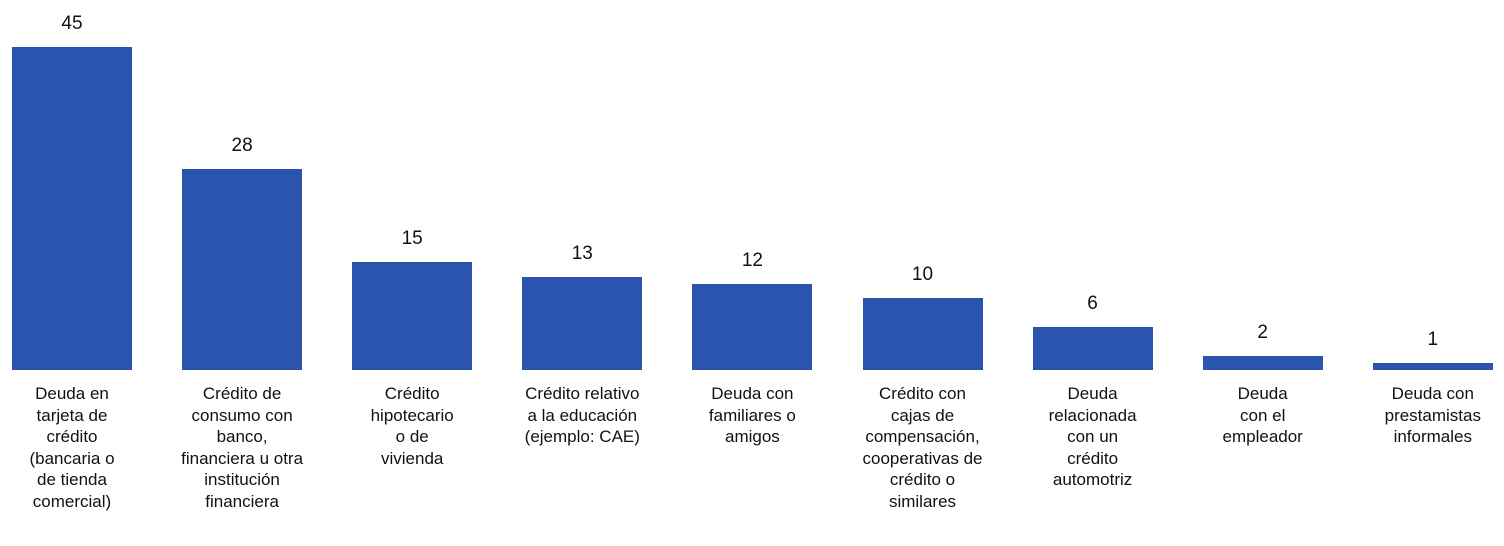  What do you see at coordinates (752, 260) in the screenshot?
I see `data-label: 12` at bounding box center [752, 260].